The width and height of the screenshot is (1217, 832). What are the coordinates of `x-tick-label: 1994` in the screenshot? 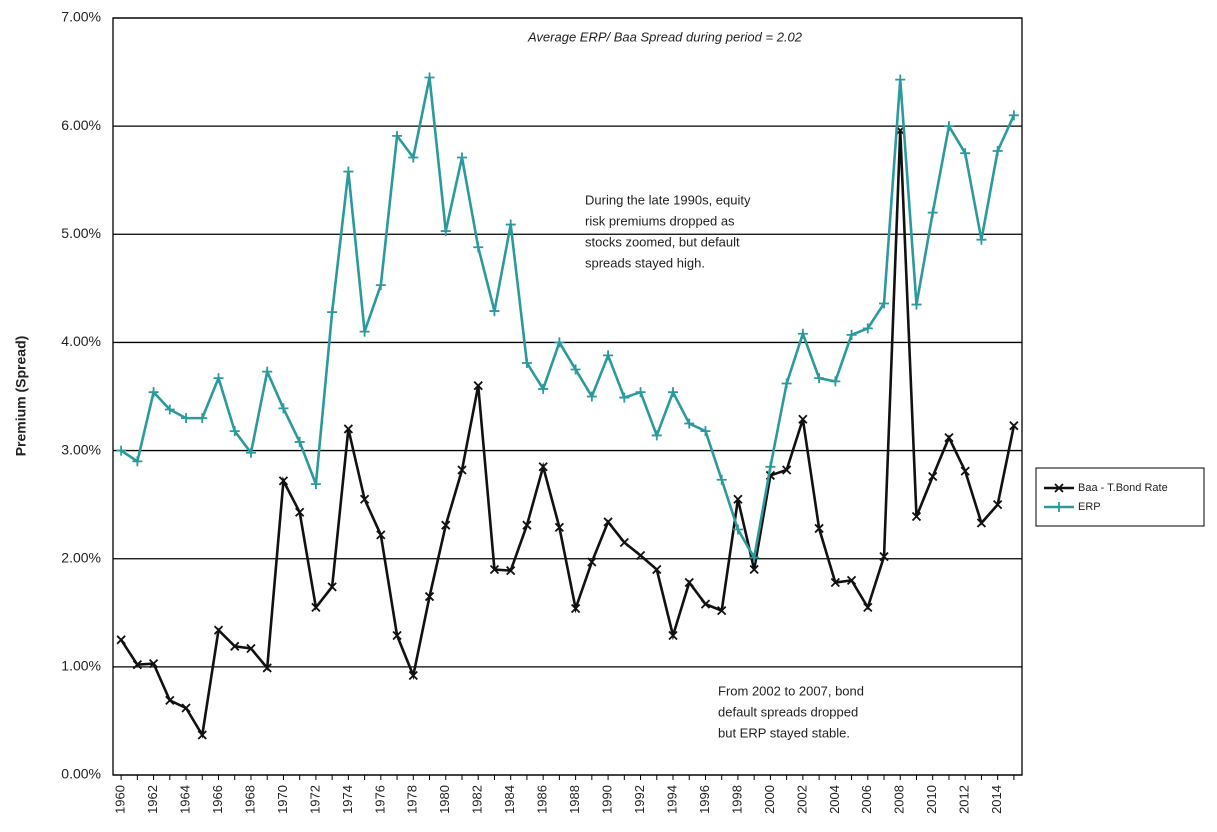 It's located at (671, 799).